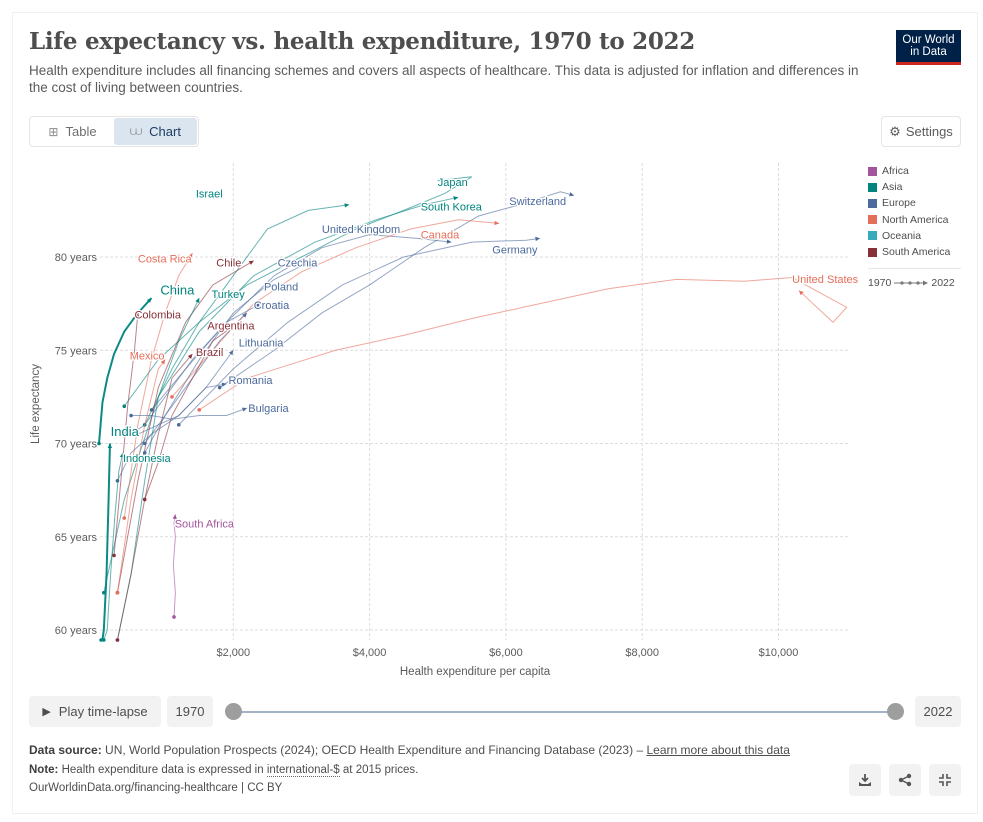 Image resolution: width=983 pixels, height=822 pixels. I want to click on tab-chart: ⩊ Chart, so click(155, 131).